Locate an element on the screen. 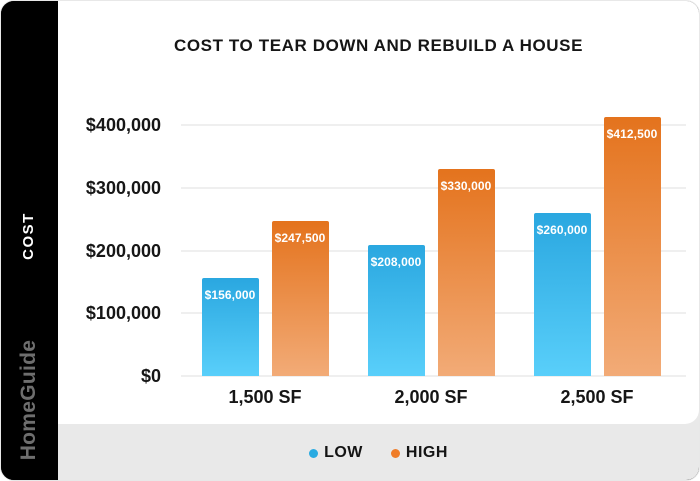 The width and height of the screenshot is (700, 481). homeguide-logo: HomeGuide is located at coordinates (28, 400).